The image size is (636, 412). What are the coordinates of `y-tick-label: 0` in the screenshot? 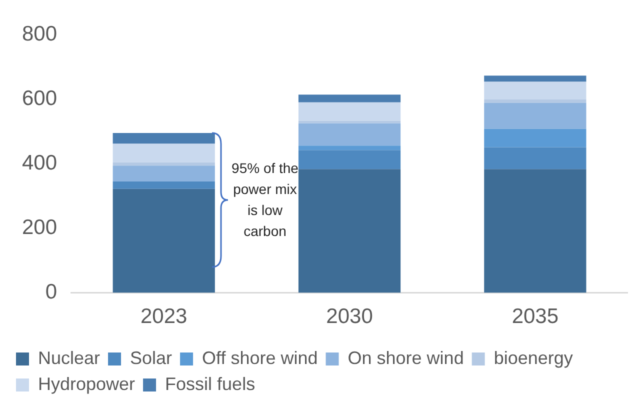 It's located at (51, 292).